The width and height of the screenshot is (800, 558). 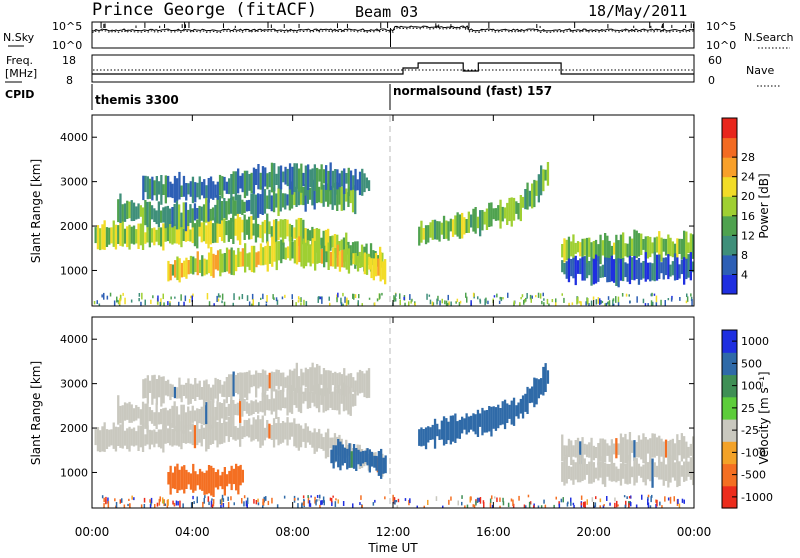 I want to click on colorbar-tick-label: 100, so click(x=751, y=386).